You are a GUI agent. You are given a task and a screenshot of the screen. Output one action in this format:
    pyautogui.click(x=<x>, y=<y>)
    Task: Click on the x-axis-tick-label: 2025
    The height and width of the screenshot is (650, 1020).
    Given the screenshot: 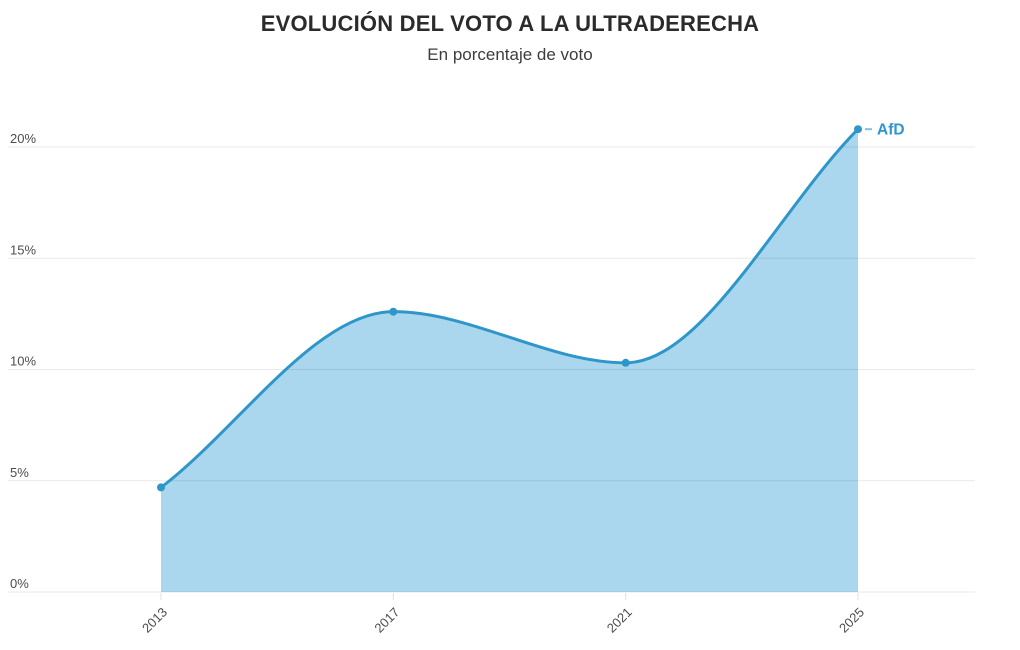 What is the action you would take?
    pyautogui.click(x=851, y=620)
    